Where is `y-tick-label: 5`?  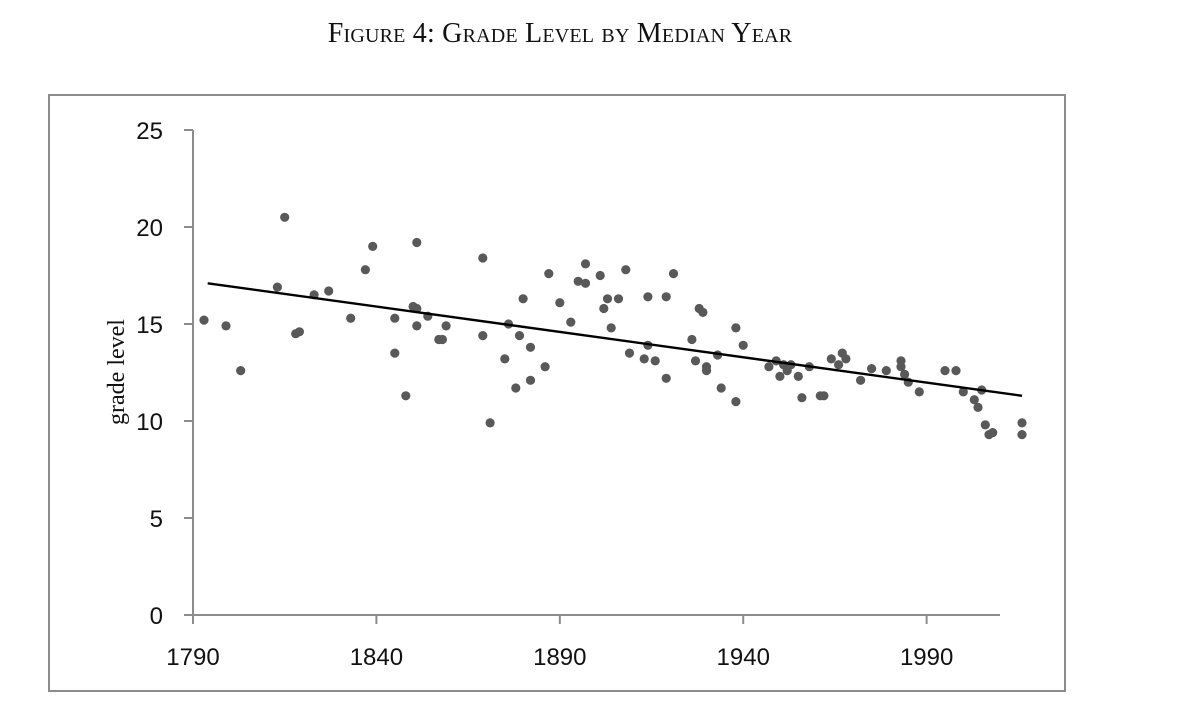
y-tick-label: 5 is located at coordinates (156, 519).